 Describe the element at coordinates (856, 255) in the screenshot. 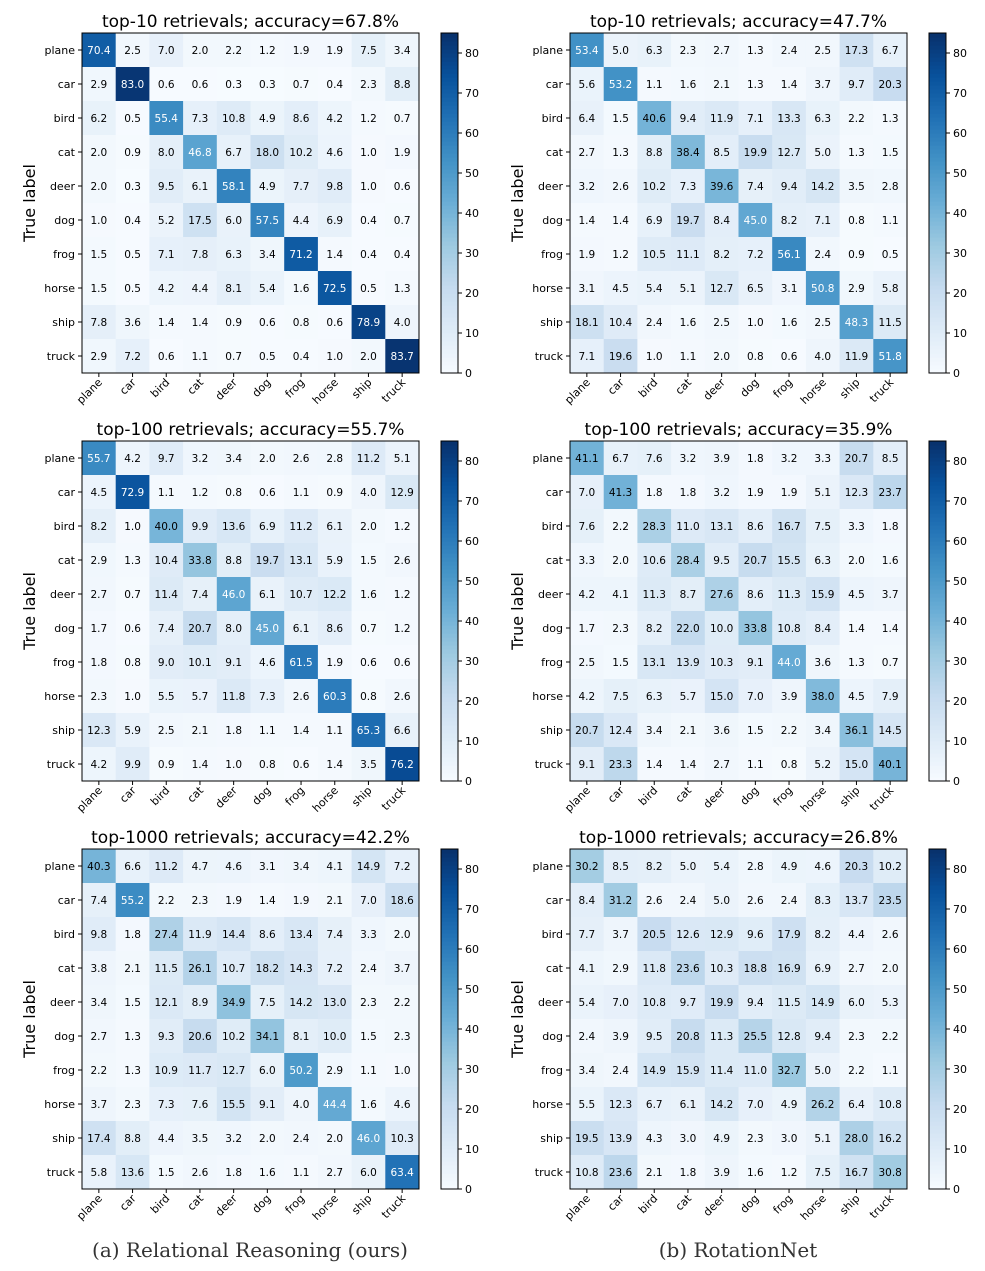

I see `cell-value-label: 0.9` at that location.